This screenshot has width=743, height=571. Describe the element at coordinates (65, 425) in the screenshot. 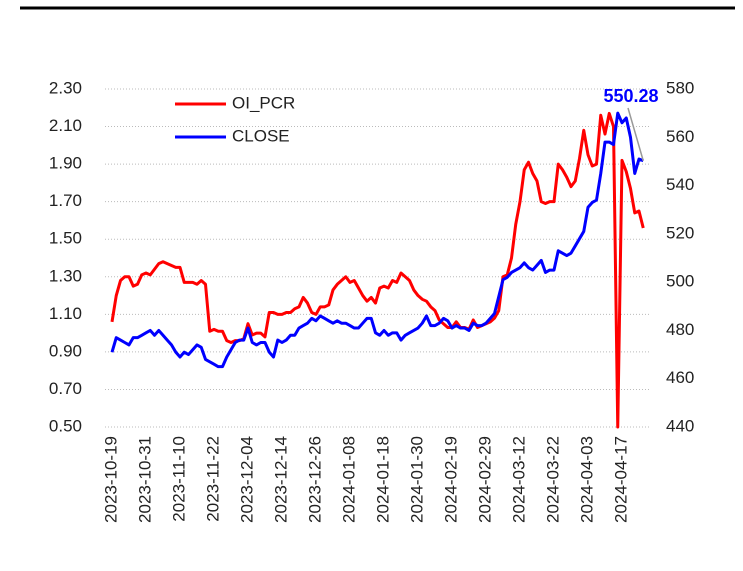

I see `y-tick-label: 0.50` at that location.